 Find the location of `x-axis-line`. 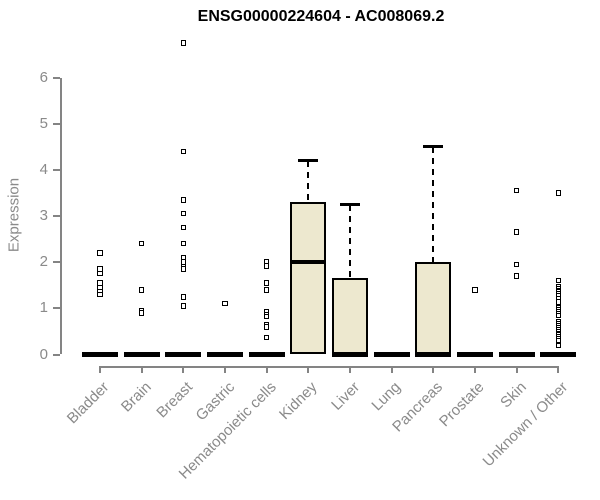

x-axis-line is located at coordinates (329, 367).